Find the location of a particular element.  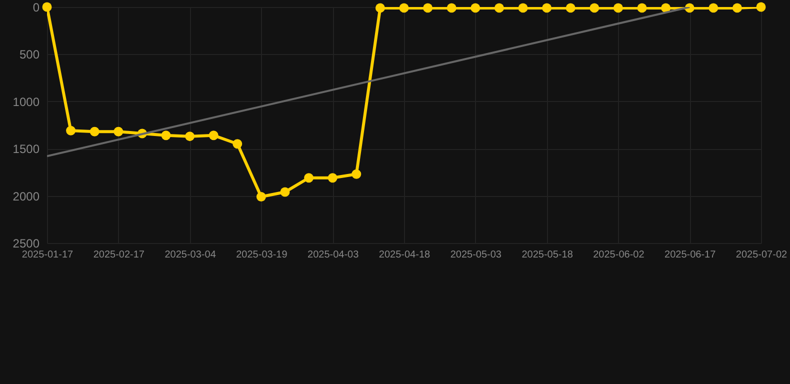

x-tick-label: 2025-05-18 is located at coordinates (548, 255).